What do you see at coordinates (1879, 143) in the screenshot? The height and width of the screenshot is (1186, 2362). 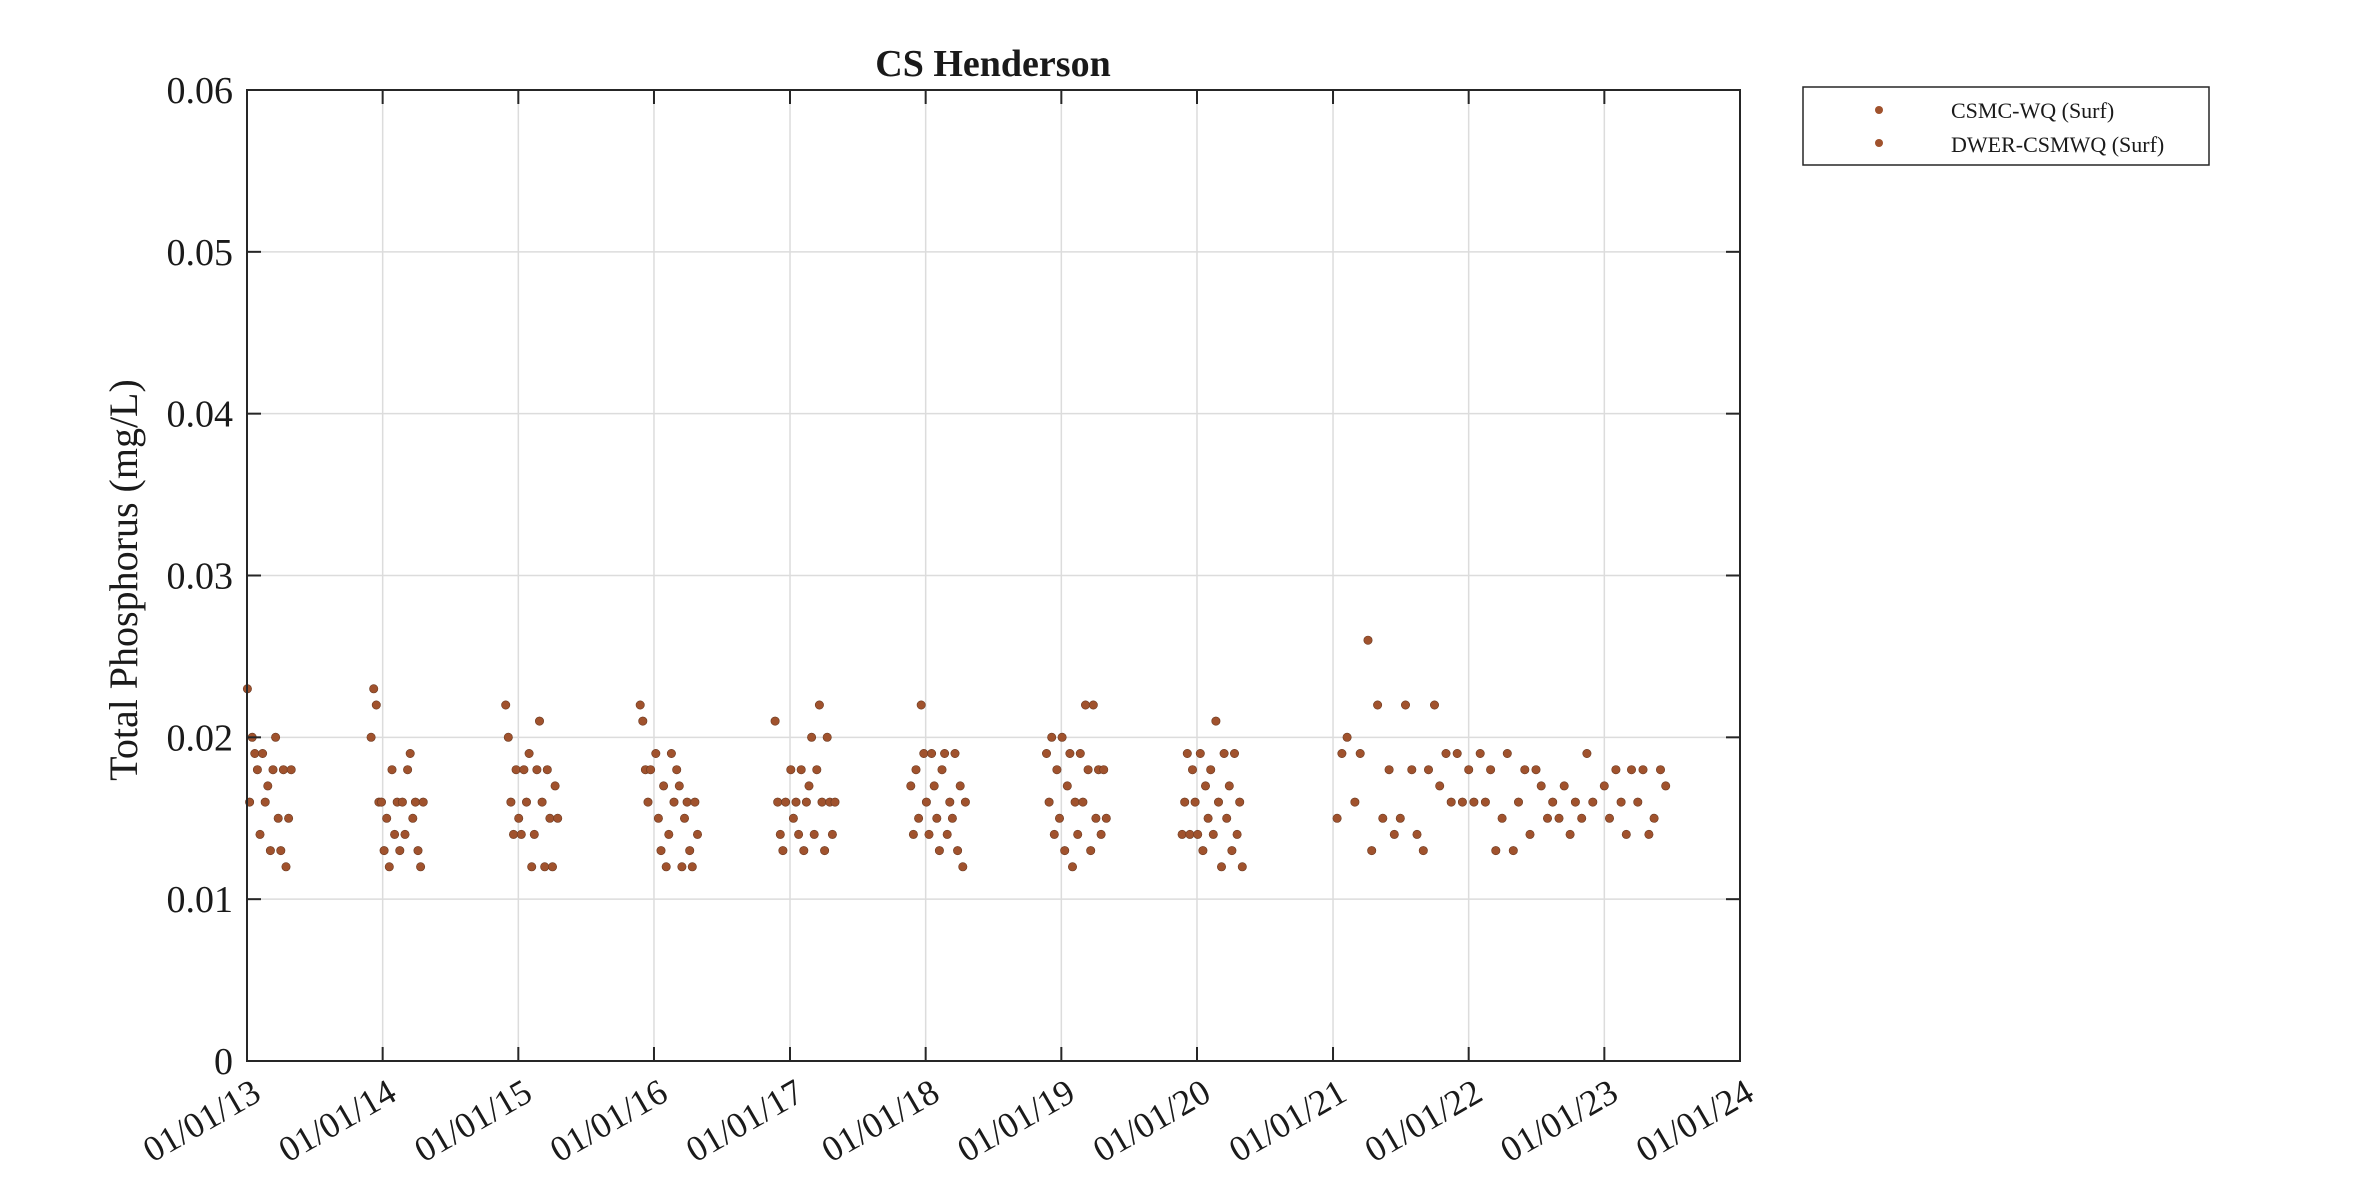 I see `legend-marker-dwer-csmwq` at bounding box center [1879, 143].